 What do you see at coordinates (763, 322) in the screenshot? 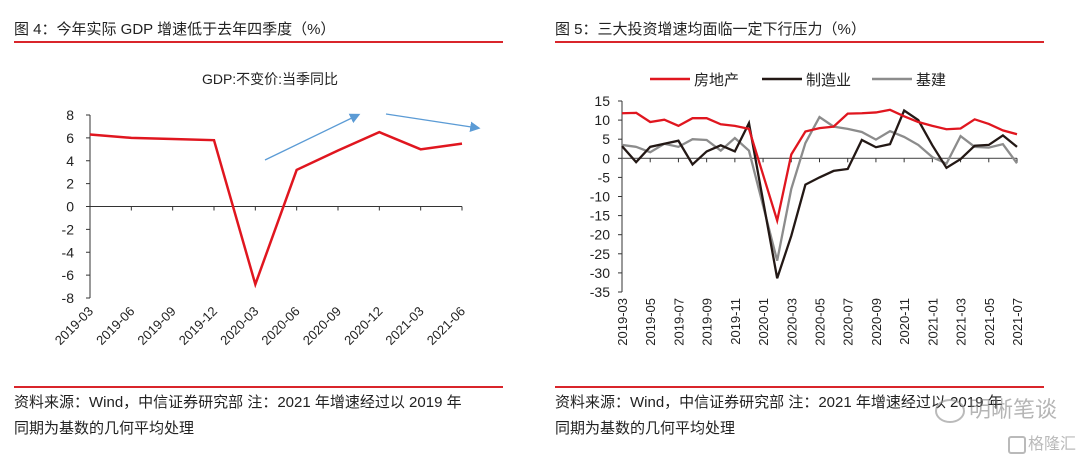
I see `x-tick-label: 2020-01` at bounding box center [763, 322].